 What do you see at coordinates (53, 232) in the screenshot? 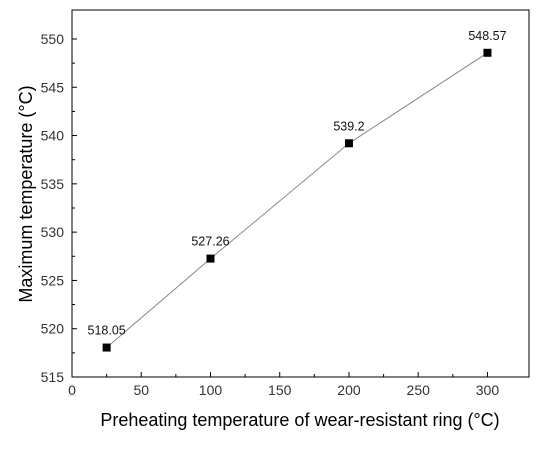
I see `y-tick-label: 530` at bounding box center [53, 232].